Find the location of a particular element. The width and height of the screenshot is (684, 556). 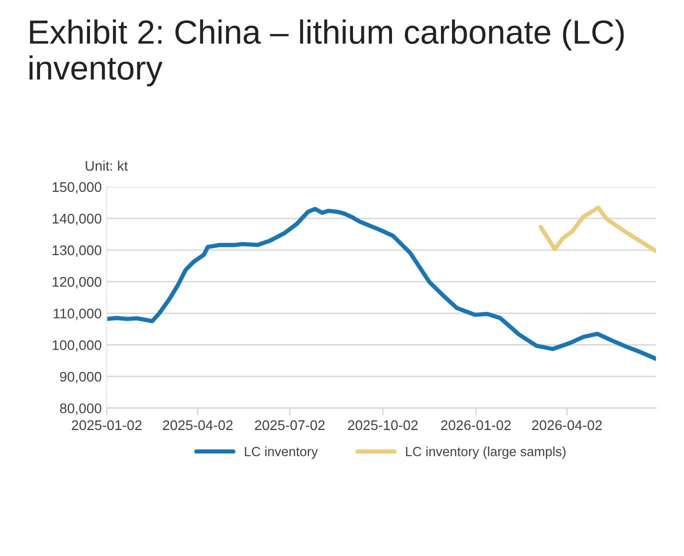

y-tick-label: 130,000 is located at coordinates (77, 251).